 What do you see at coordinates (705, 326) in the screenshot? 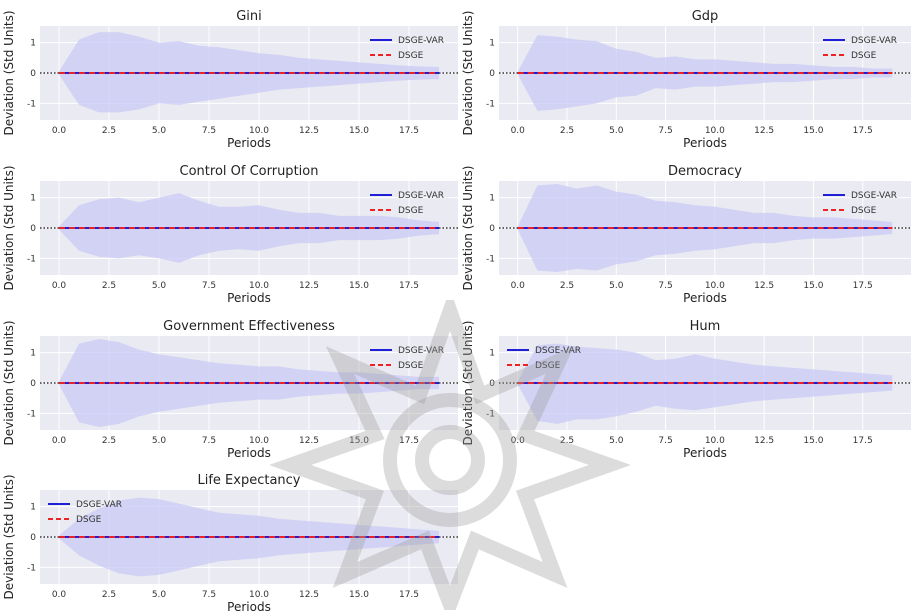
I see `panel-title: Hum` at bounding box center [705, 326].